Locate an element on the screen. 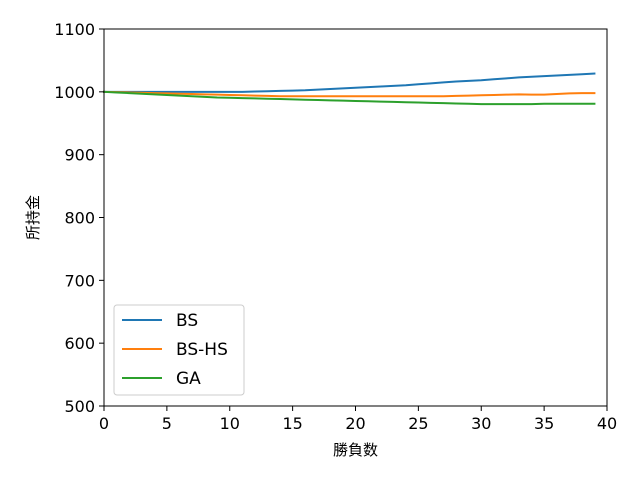 The image size is (640, 480). series-line-ga is located at coordinates (349, 98).